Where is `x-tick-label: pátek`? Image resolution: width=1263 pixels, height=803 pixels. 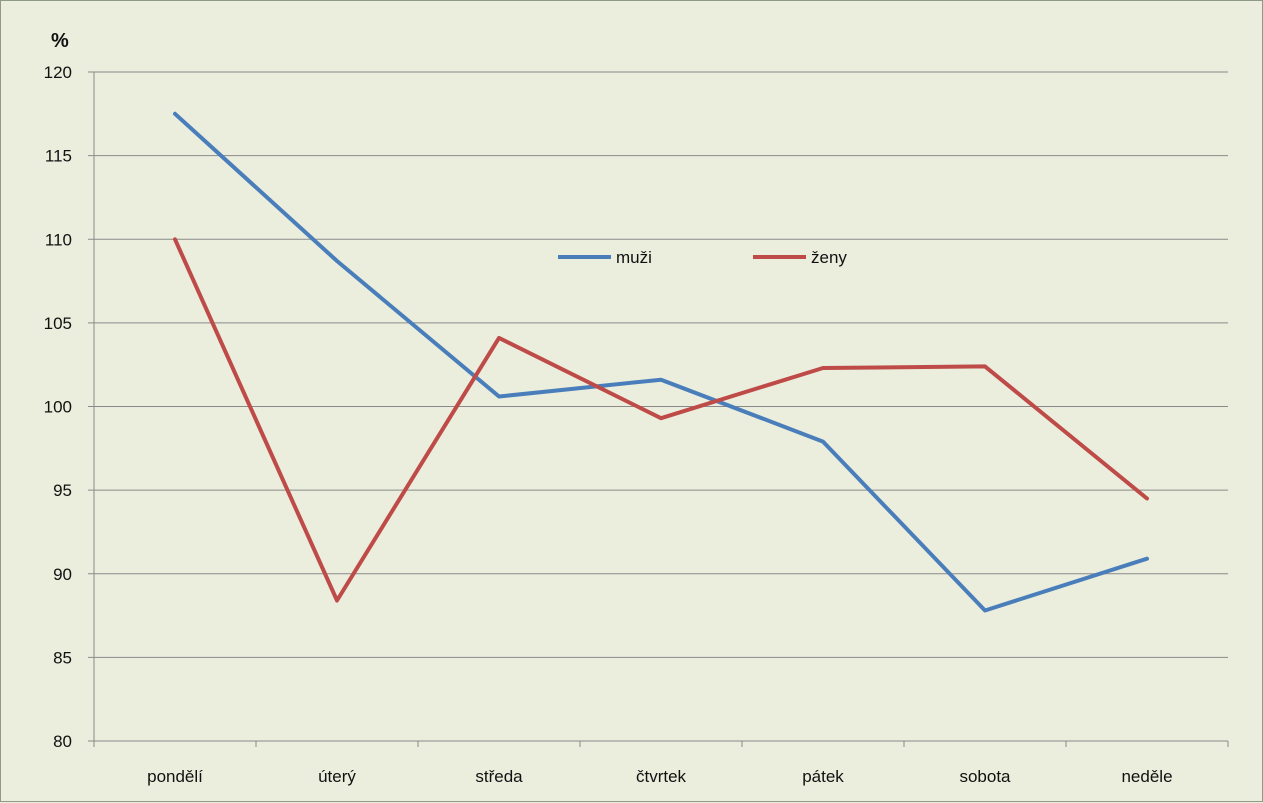 x-tick-label: pátek is located at coordinates (823, 776).